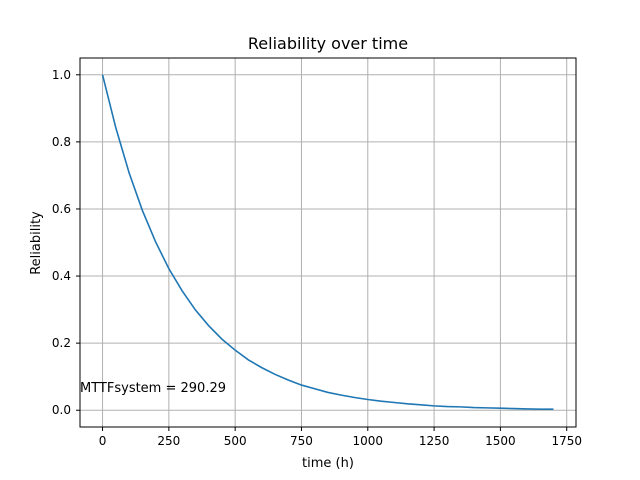  What do you see at coordinates (61, 276) in the screenshot?
I see `y-tick-label: 0.4` at bounding box center [61, 276].